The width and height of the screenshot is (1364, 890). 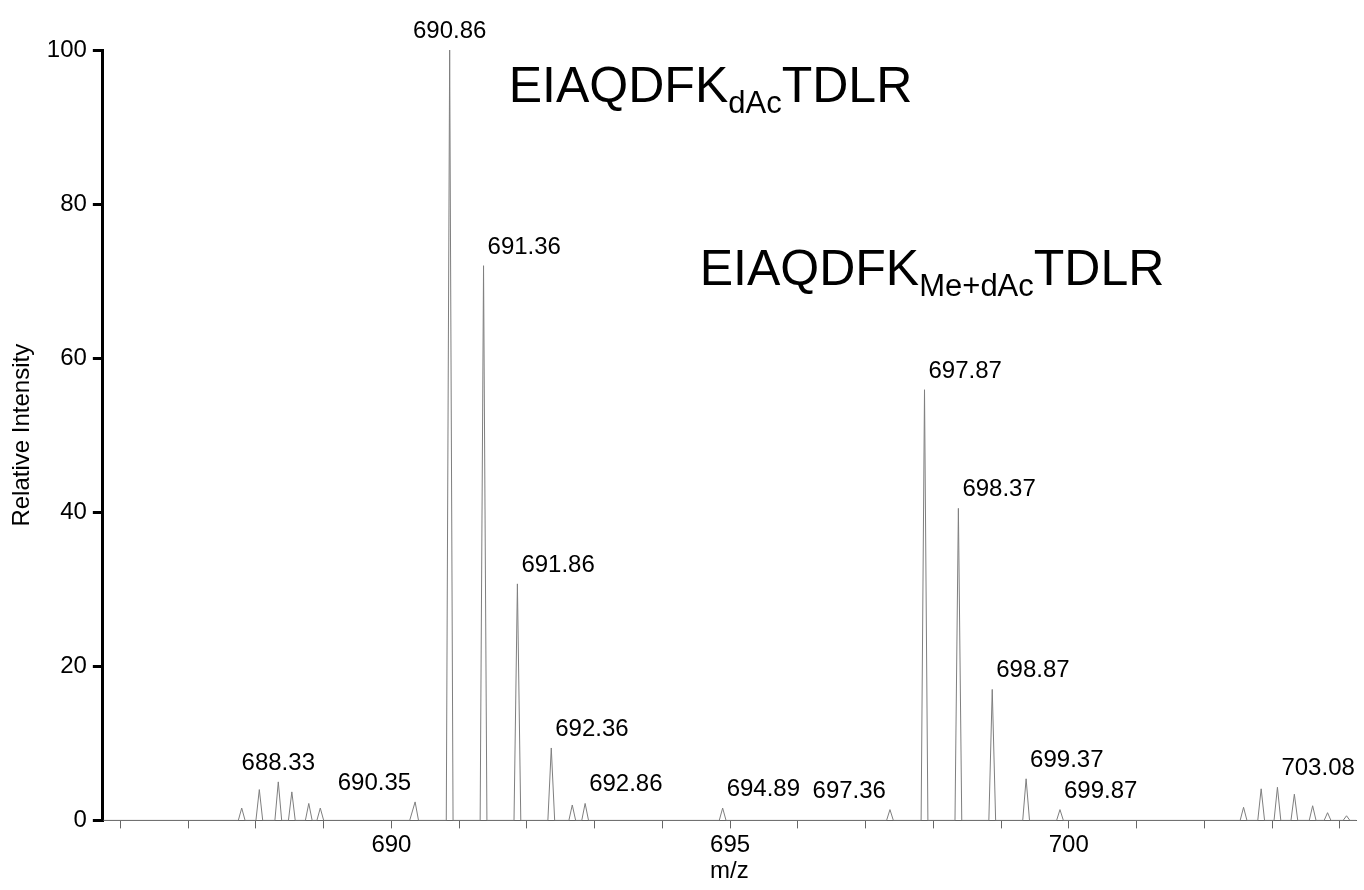 I want to click on annotation: 699.37, so click(x=1067, y=758).